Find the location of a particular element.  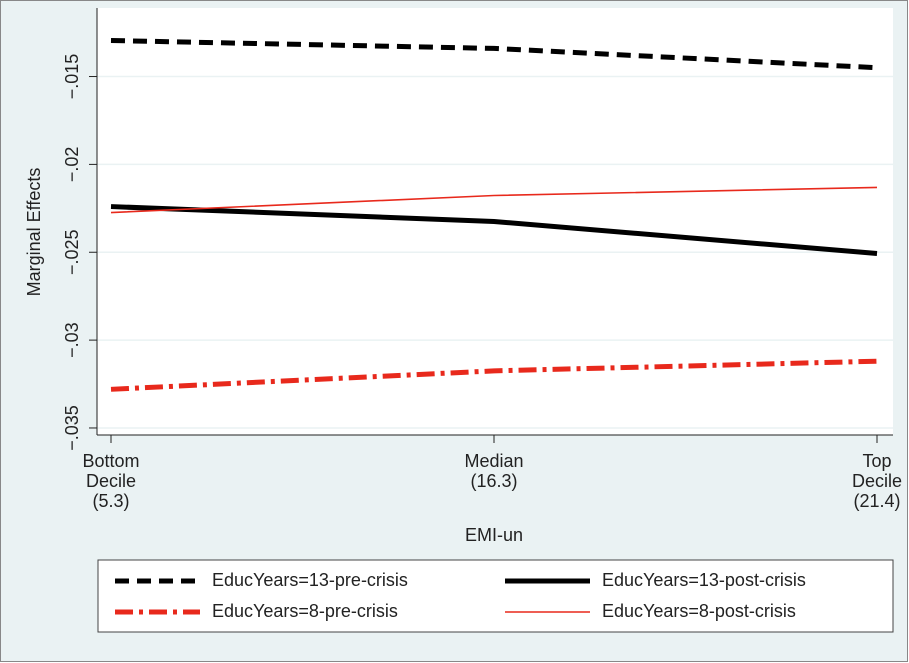

legend-label: EducYears=13-pre-crisis is located at coordinates (310, 580).